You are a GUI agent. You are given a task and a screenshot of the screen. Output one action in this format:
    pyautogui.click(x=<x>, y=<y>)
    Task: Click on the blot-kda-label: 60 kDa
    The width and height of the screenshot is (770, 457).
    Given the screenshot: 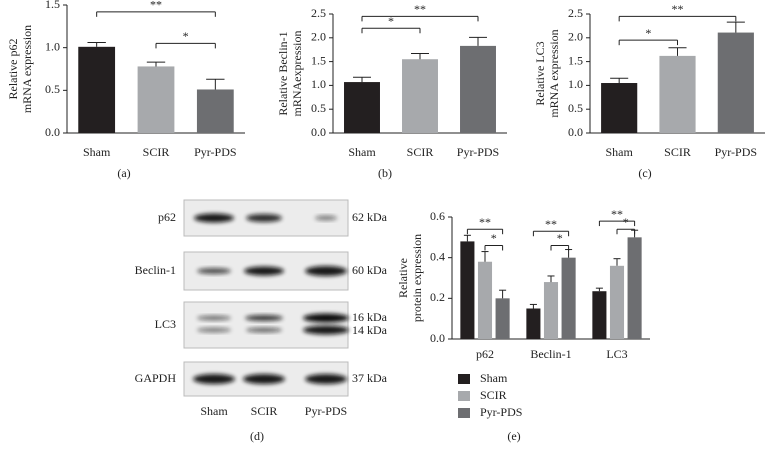 What is the action you would take?
    pyautogui.click(x=370, y=270)
    